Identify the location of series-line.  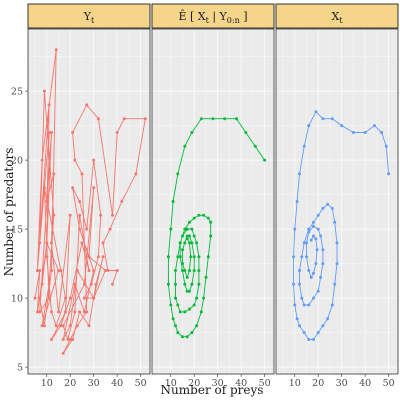
(216, 228).